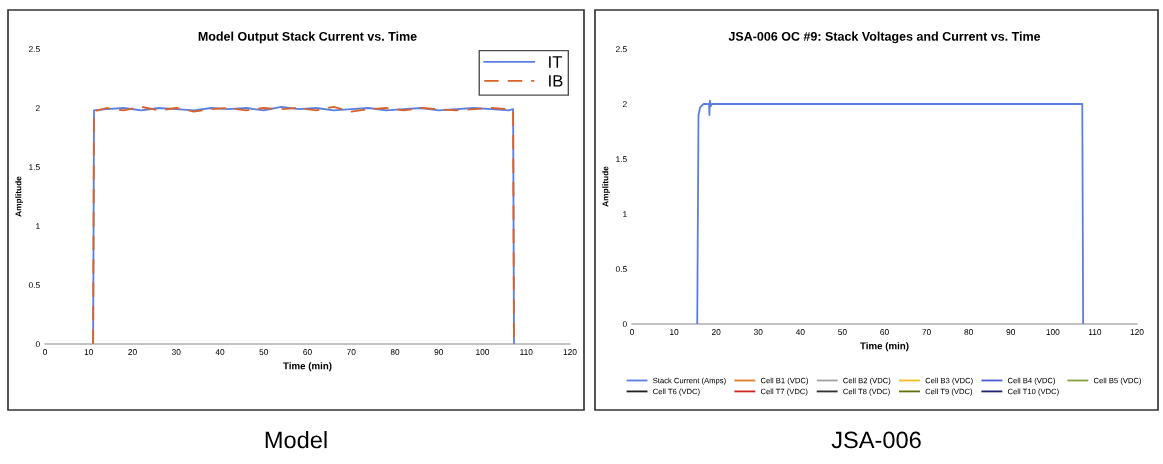 The image size is (1163, 464). What do you see at coordinates (556, 81) in the screenshot?
I see `legend-label: IB` at bounding box center [556, 81].